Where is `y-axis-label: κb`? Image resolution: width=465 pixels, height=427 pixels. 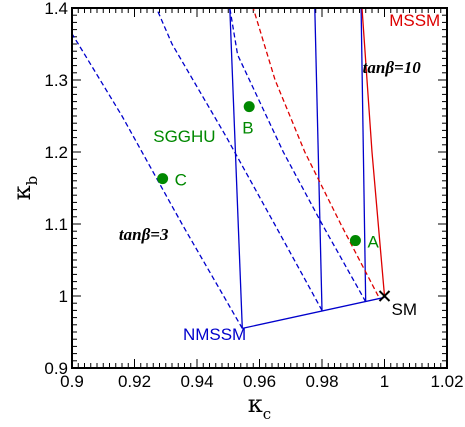 y-axis-label: κb is located at coordinates (24, 188).